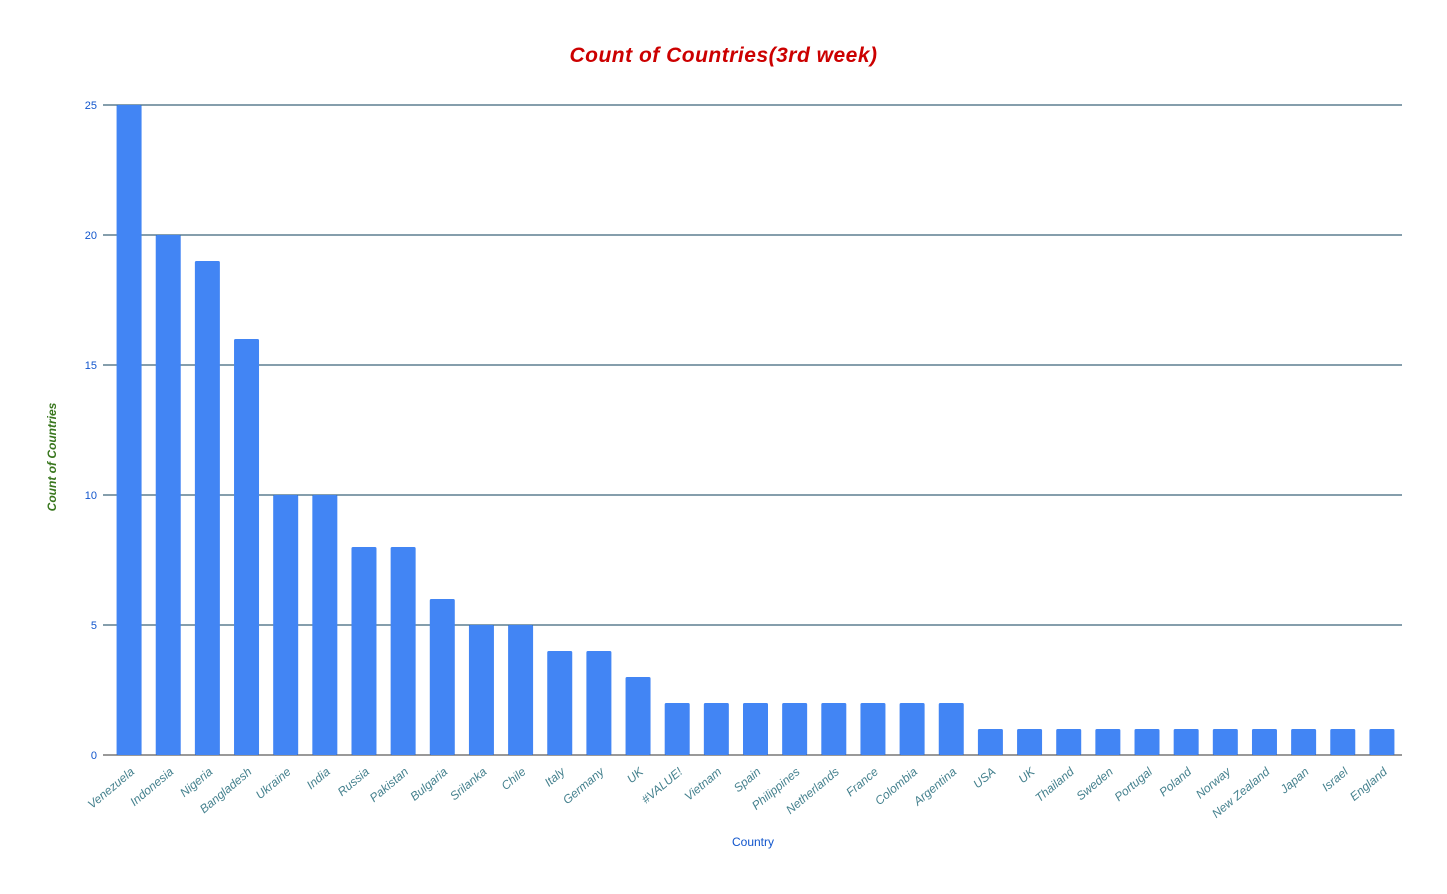 This screenshot has height=894, width=1447. What do you see at coordinates (753, 842) in the screenshot?
I see `x-axis-label: Country` at bounding box center [753, 842].